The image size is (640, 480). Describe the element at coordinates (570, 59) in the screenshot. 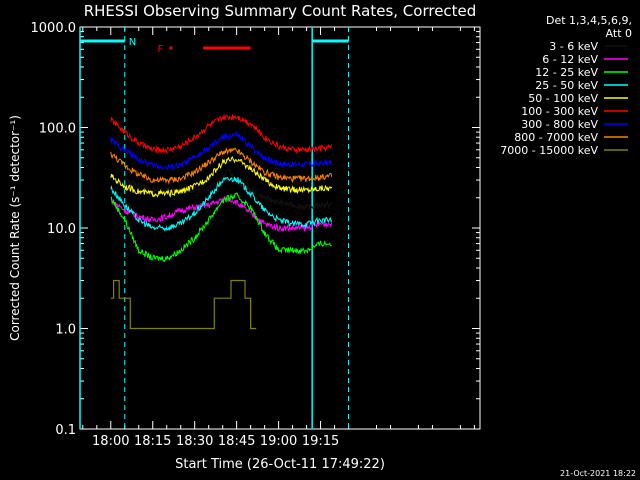

I see `legend-label: 6 - 12 keV` at that location.